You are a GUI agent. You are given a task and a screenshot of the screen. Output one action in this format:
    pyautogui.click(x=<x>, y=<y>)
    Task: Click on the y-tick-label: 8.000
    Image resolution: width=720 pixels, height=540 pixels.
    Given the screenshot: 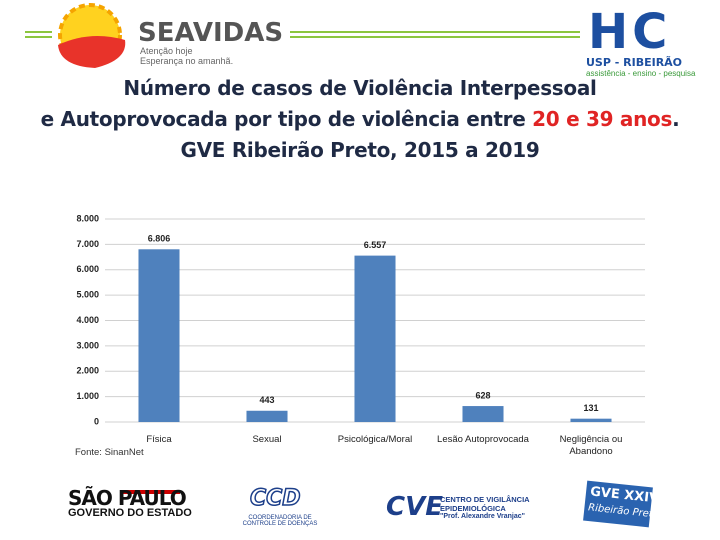 What is the action you would take?
    pyautogui.click(x=87, y=218)
    